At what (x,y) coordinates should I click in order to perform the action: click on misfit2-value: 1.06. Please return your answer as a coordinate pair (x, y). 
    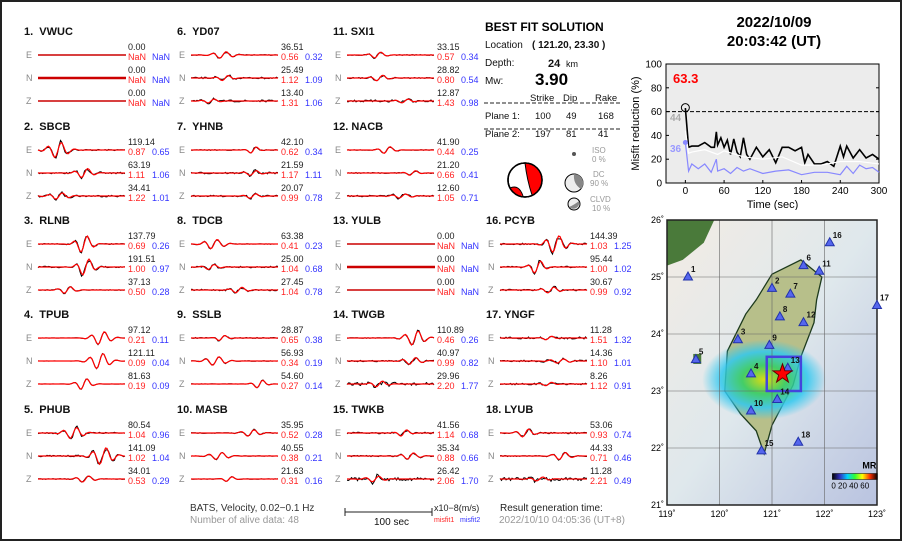
    Looking at the image, I should click on (314, 103).